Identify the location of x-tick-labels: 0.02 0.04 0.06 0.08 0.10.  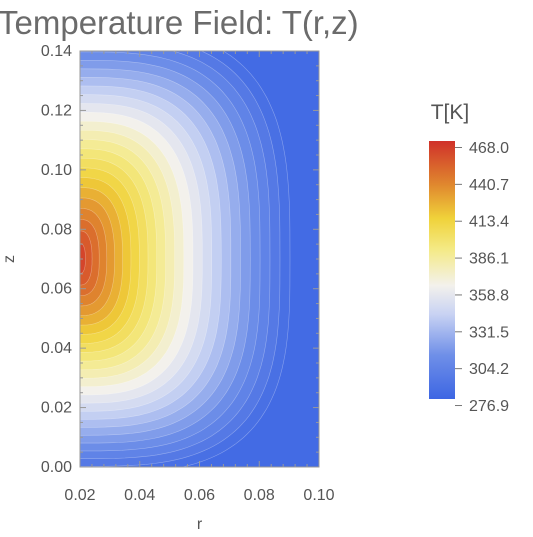
(199, 495).